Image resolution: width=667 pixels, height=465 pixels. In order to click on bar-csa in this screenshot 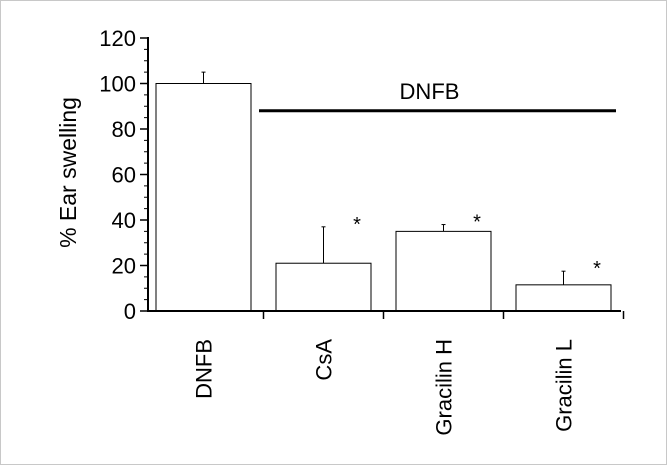, I will do `click(323, 287)`.